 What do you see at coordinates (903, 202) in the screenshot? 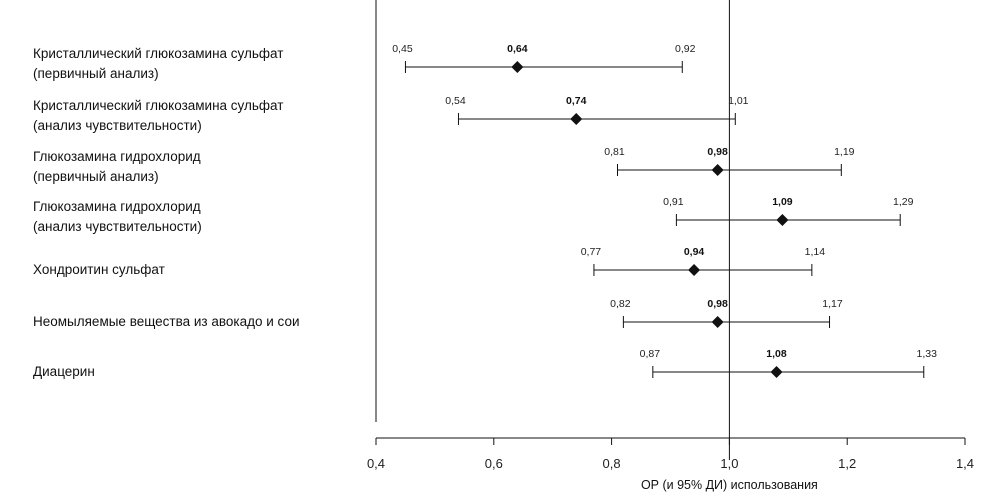
I see `ci-upper-label: 1,29` at bounding box center [903, 202].